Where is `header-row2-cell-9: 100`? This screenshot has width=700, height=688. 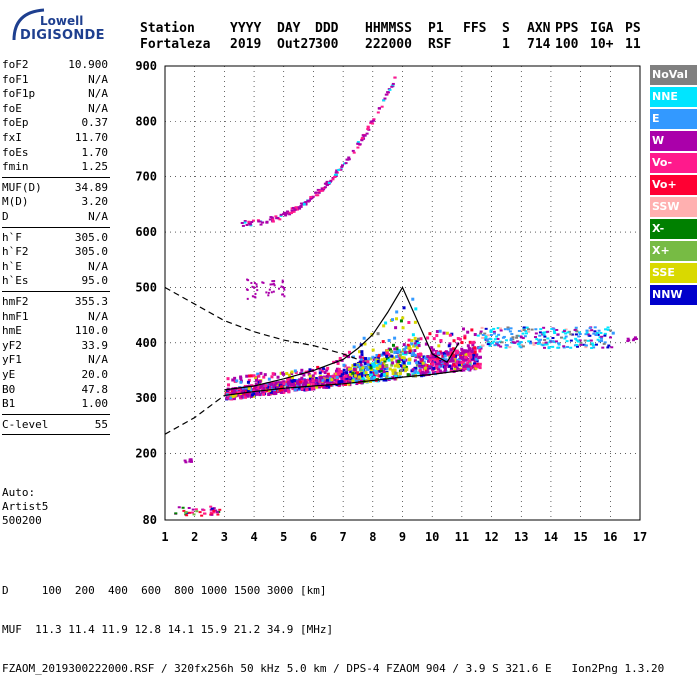 header-row2-cell-9: 100 is located at coordinates (567, 44).